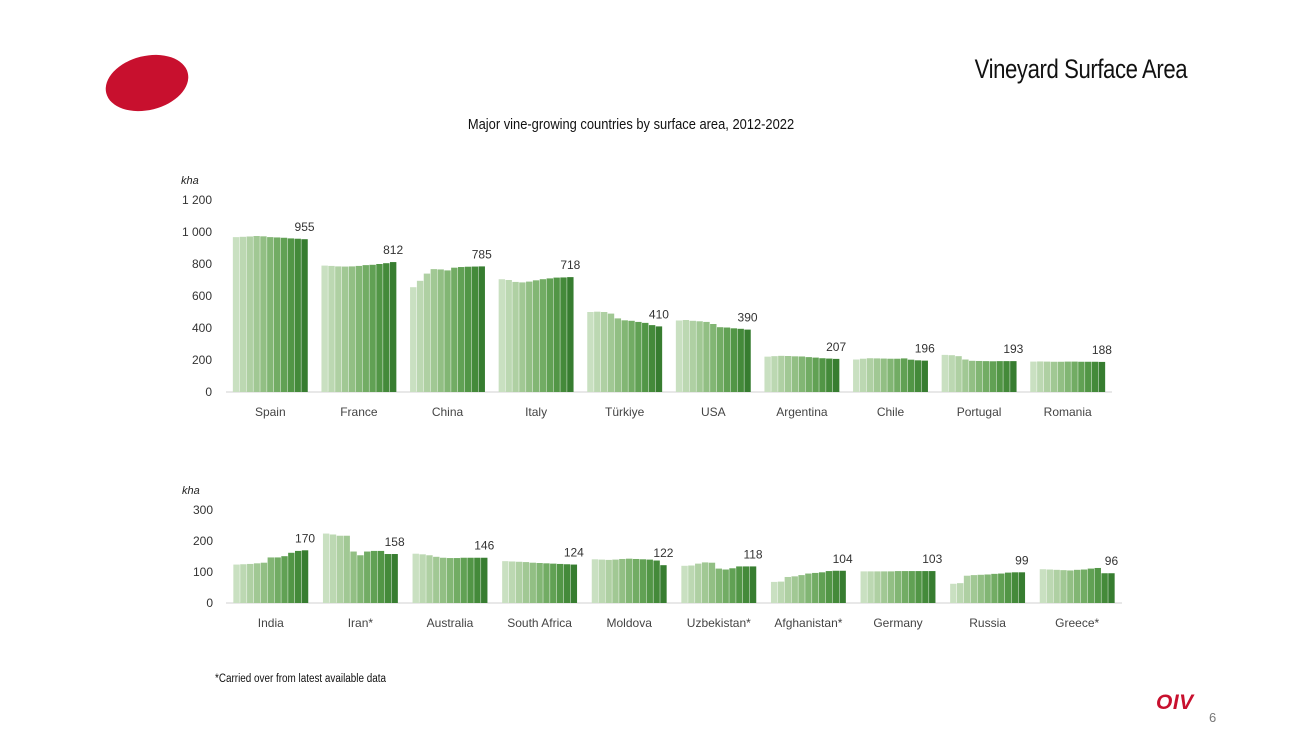 This screenshot has height=750, width=1300. Describe the element at coordinates (801, 589) in the screenshot. I see `bar-afghanistan-2016` at that location.